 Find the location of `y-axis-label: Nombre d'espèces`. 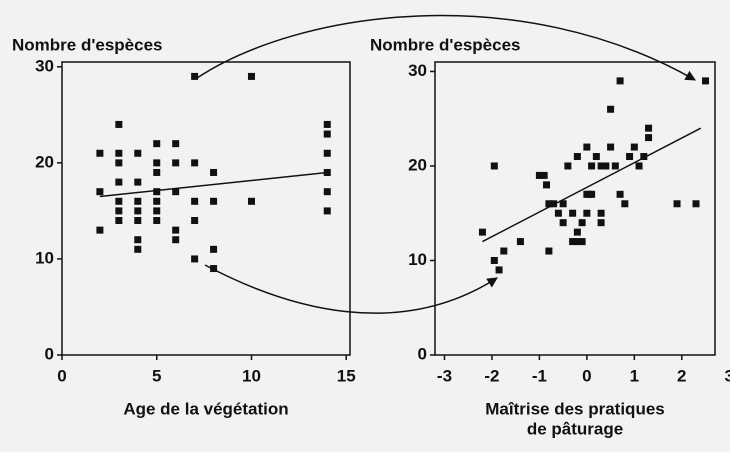

y-axis-label: Nombre d'espèces is located at coordinates (445, 44).